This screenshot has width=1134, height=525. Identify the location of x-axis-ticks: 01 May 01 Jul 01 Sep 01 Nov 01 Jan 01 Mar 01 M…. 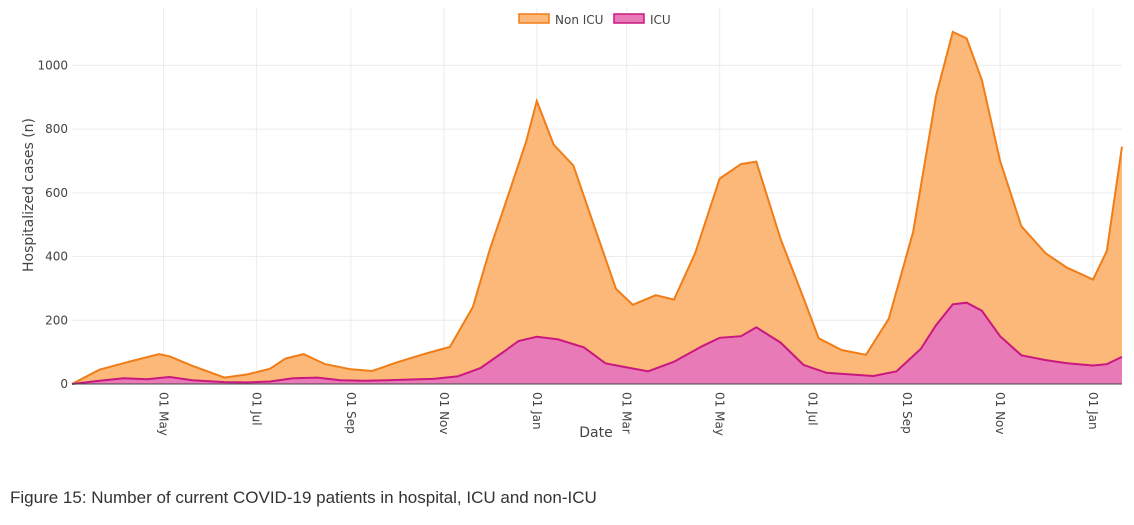
(628, 414).